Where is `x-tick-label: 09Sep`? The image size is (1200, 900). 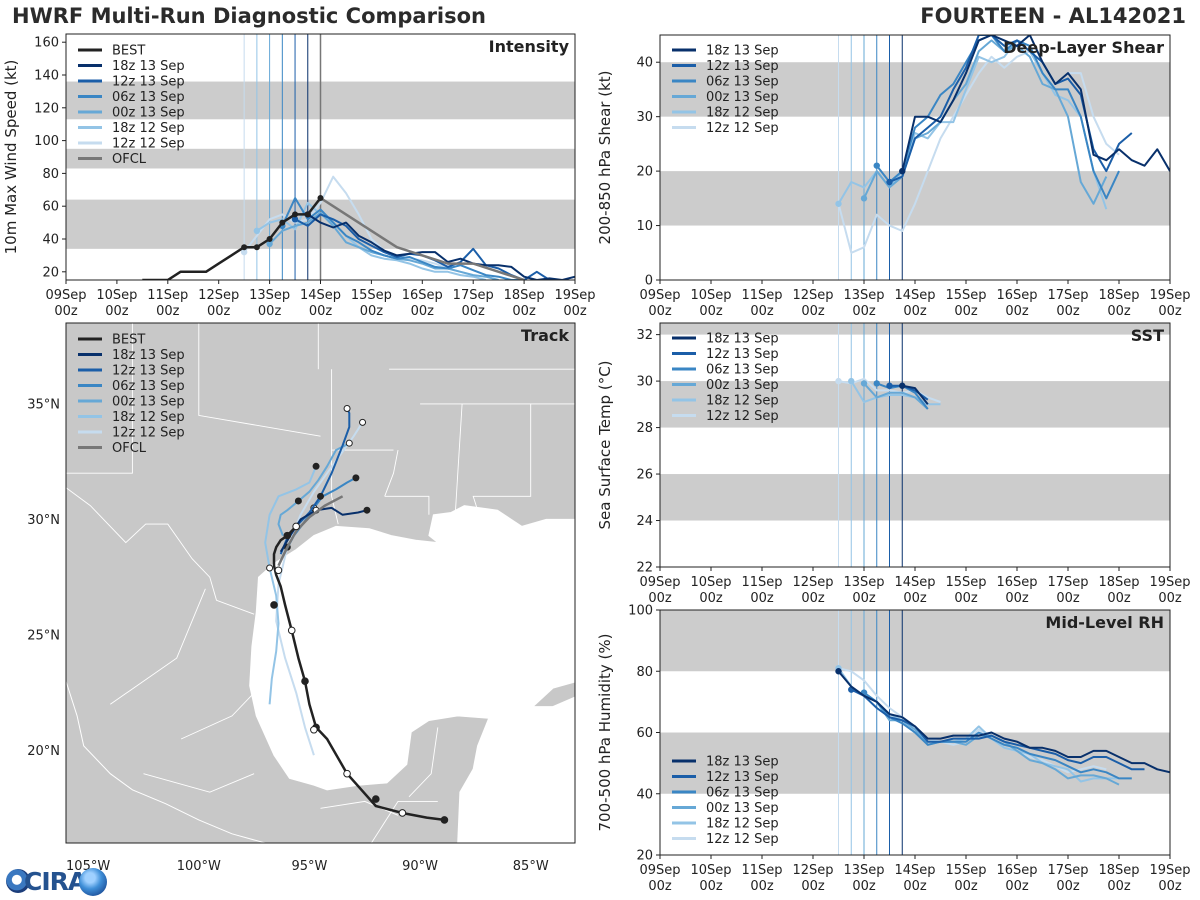
x-tick-label: 09Sep is located at coordinates (659, 870).